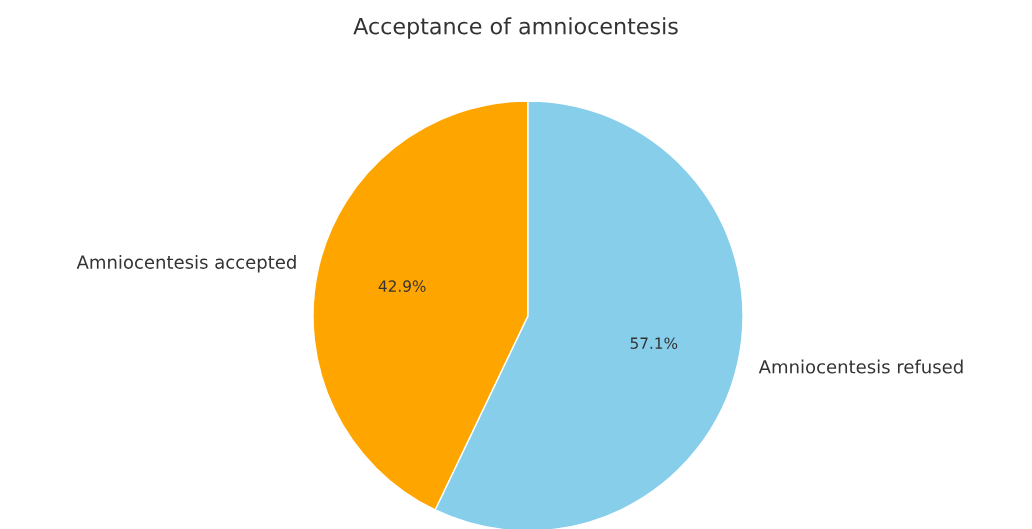 The height and width of the screenshot is (529, 1032). I want to click on slice-label: Amniocentesis refused, so click(860, 366).